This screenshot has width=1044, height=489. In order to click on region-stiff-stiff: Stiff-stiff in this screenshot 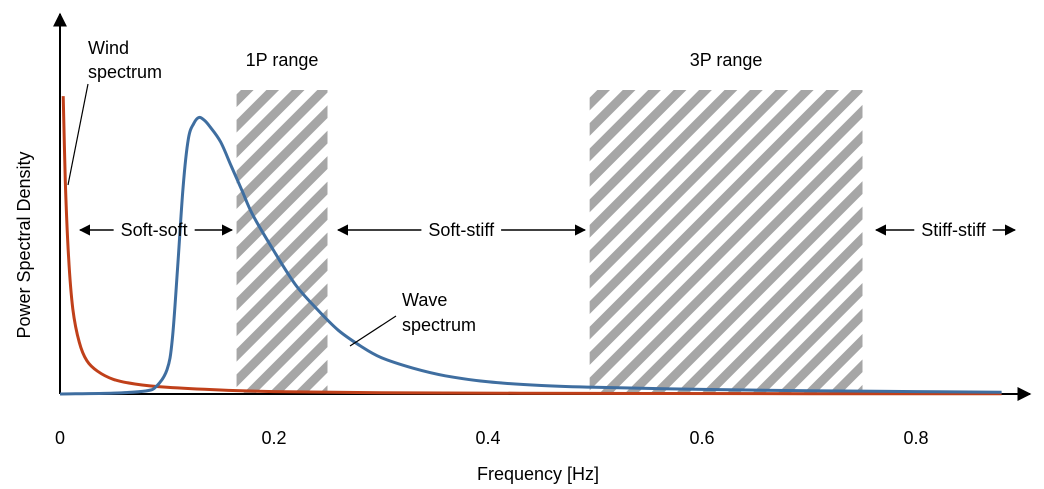, I will do `click(945, 230)`.